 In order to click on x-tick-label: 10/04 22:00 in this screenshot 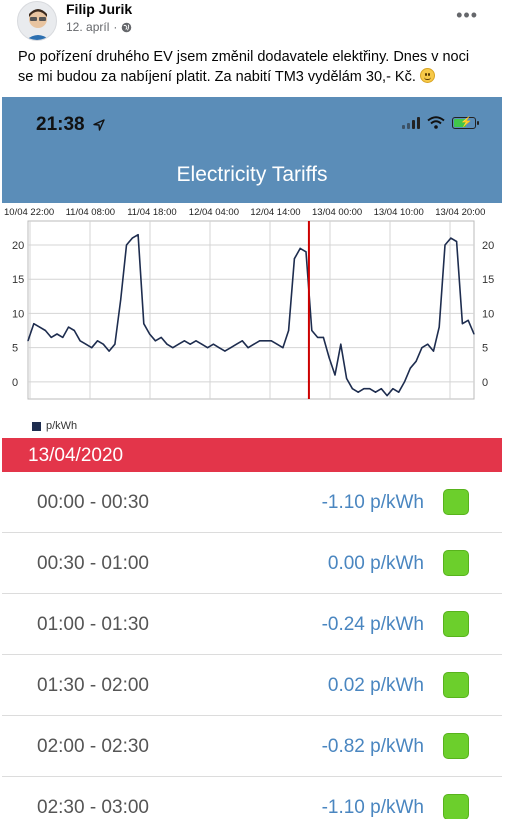, I will do `click(29, 212)`.